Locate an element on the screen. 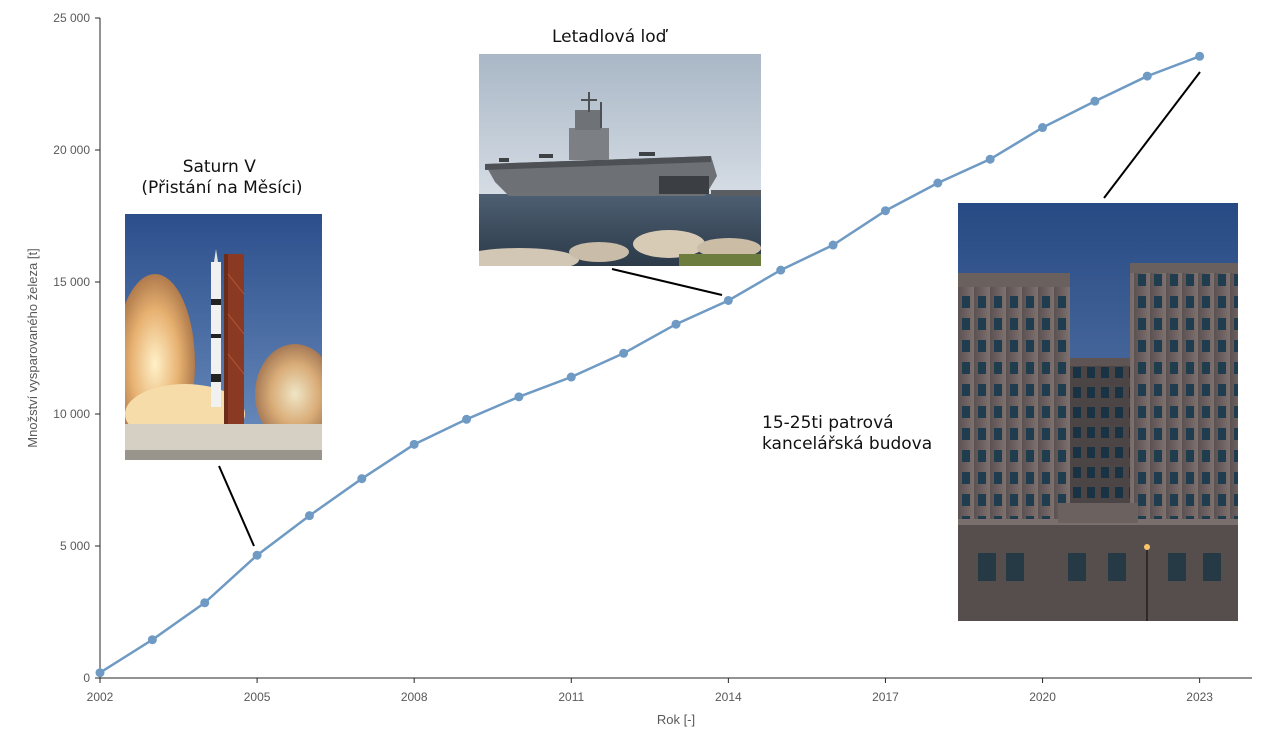 The image size is (1283, 749). saturn-callout-line is located at coordinates (236, 506).